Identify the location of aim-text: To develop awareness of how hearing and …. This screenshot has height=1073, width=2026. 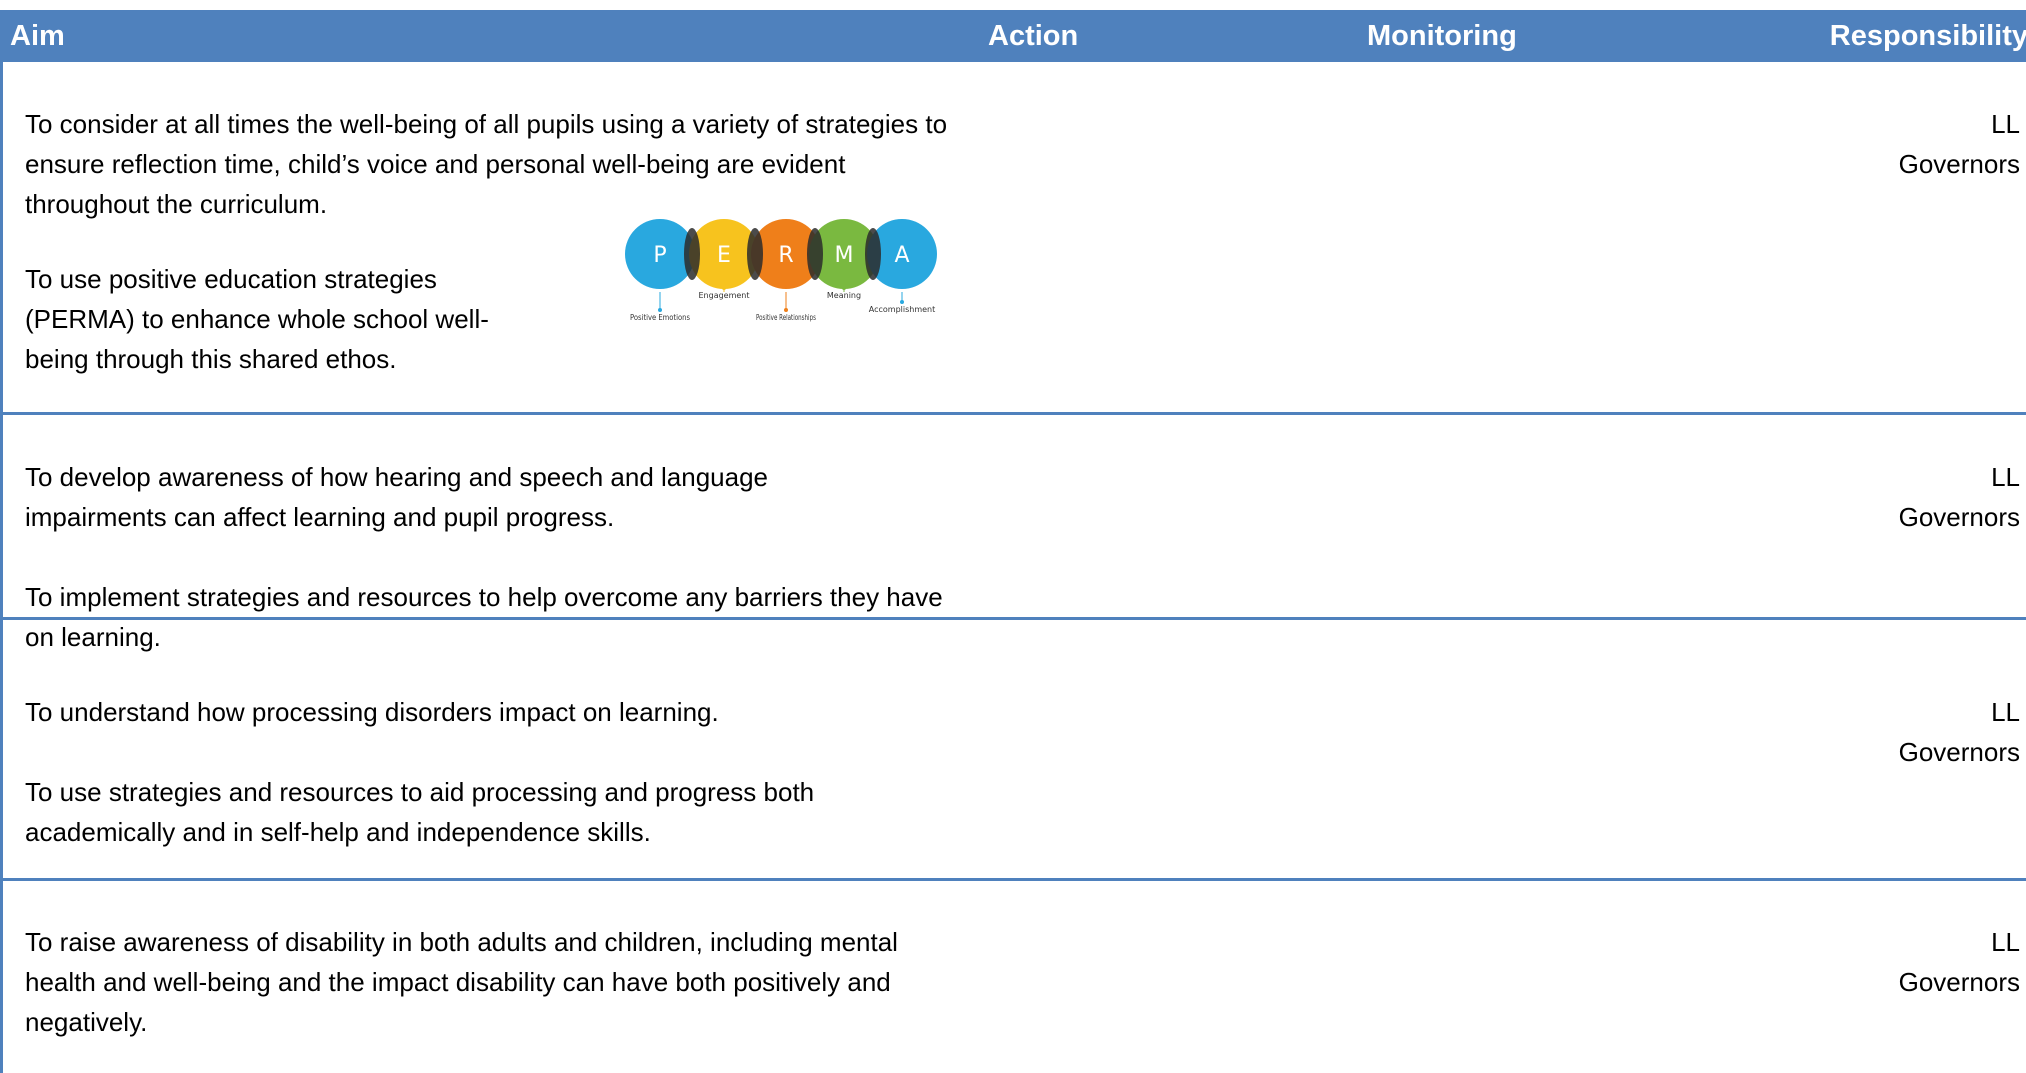
(396, 497).